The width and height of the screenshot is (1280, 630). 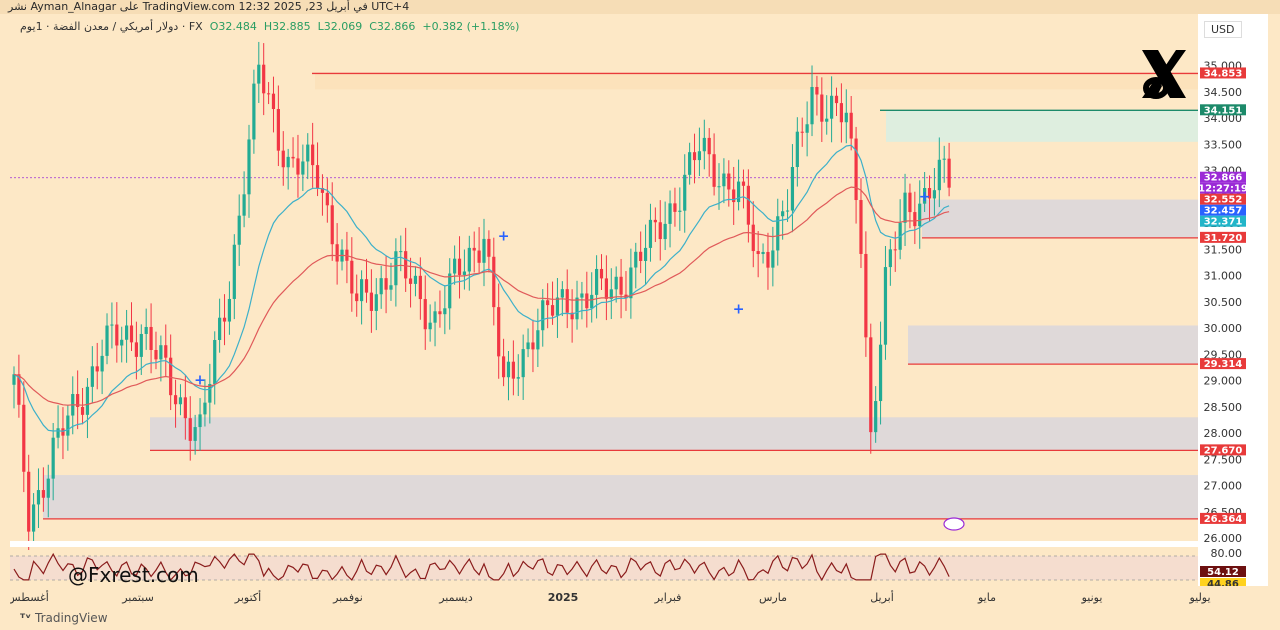 I want to click on currency-selector: USD, so click(x=1223, y=29).